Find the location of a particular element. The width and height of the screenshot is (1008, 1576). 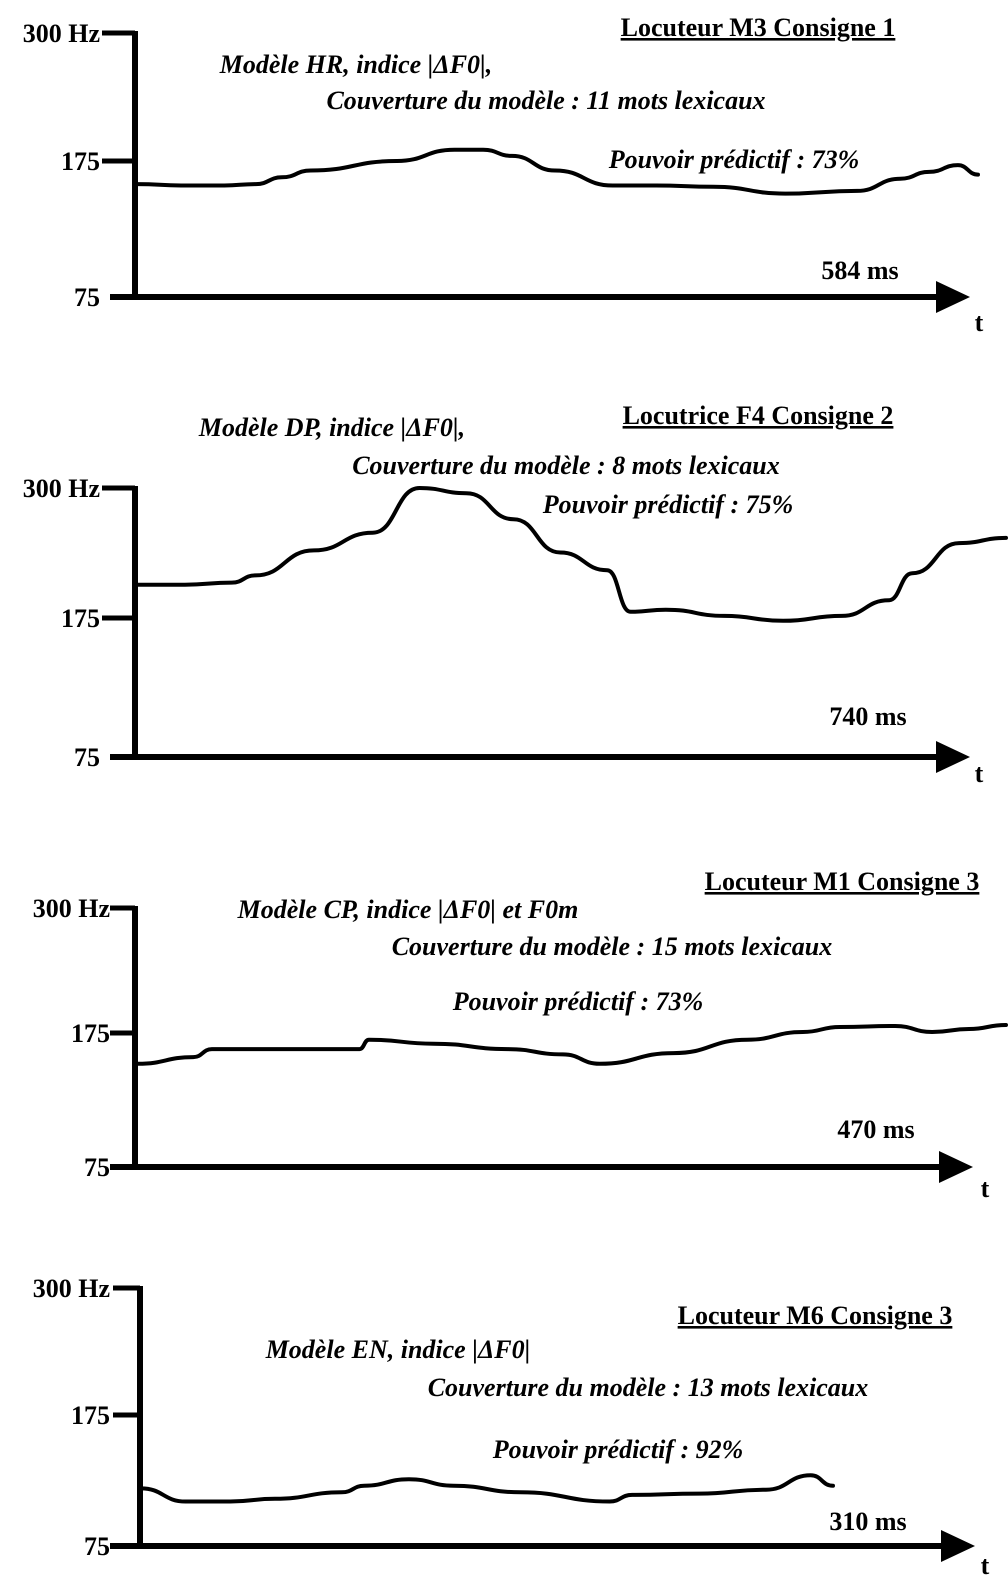

annotation-3: Pouvoir prédictif : 75% is located at coordinates (668, 504).